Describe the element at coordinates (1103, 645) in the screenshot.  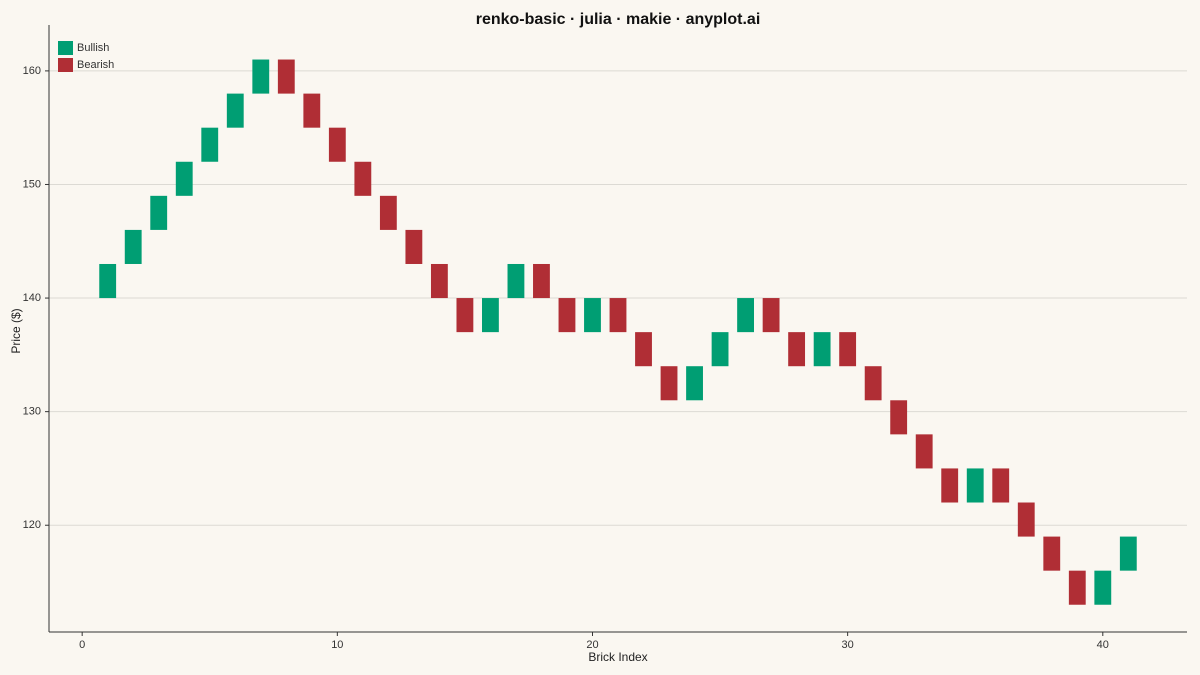
I see `x-tick-label: 40` at that location.